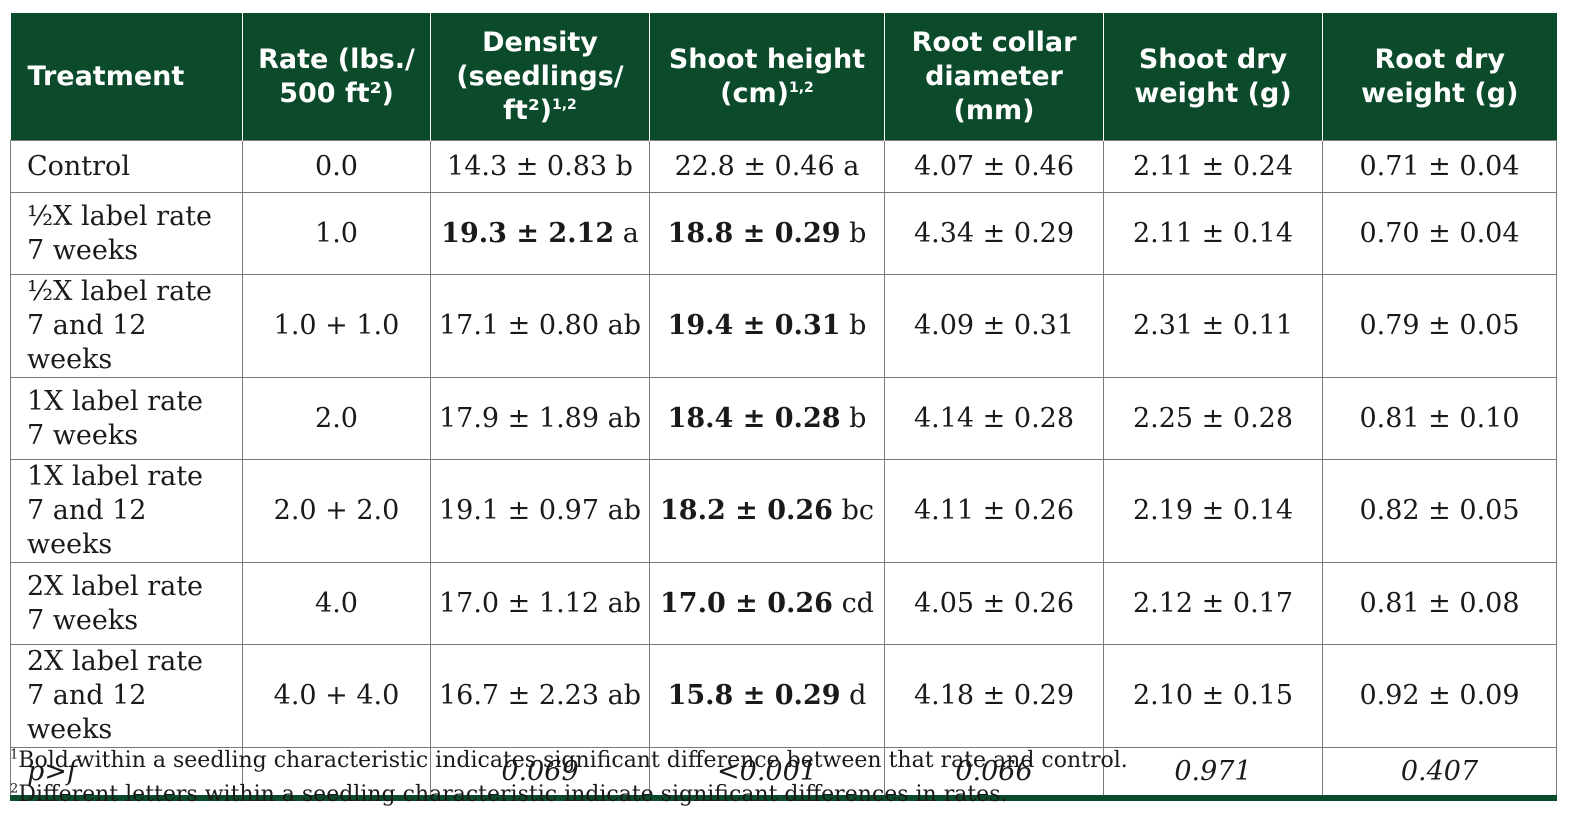 The image size is (1570, 823). What do you see at coordinates (994, 511) in the screenshot?
I see `root-collar-cell: 4.11 ± 0.26` at bounding box center [994, 511].